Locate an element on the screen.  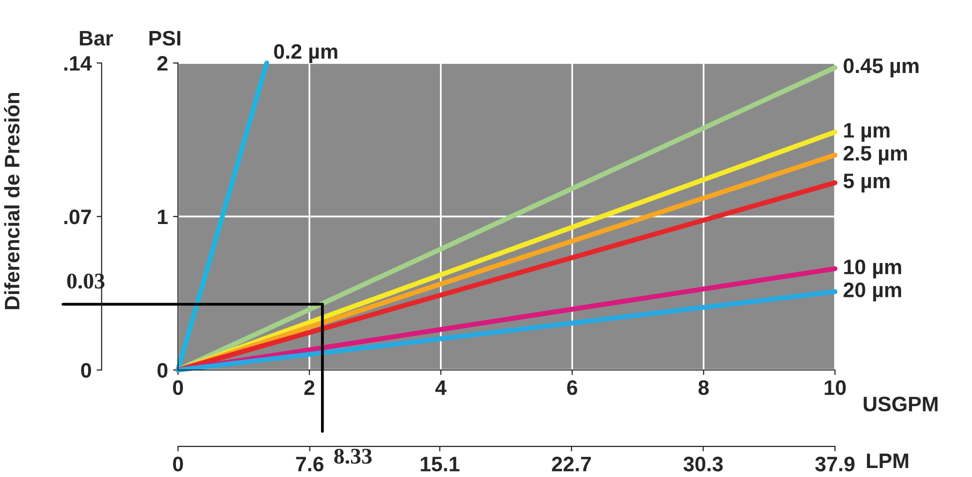
x2-tick-label: 37.9 is located at coordinates (835, 464).